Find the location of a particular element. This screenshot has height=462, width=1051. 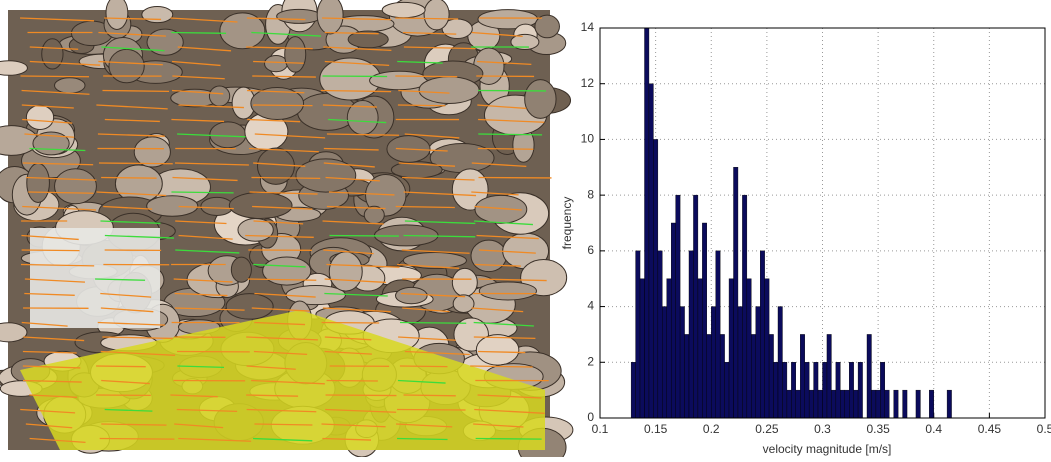

x-tick-label: 0.45 is located at coordinates (990, 429).